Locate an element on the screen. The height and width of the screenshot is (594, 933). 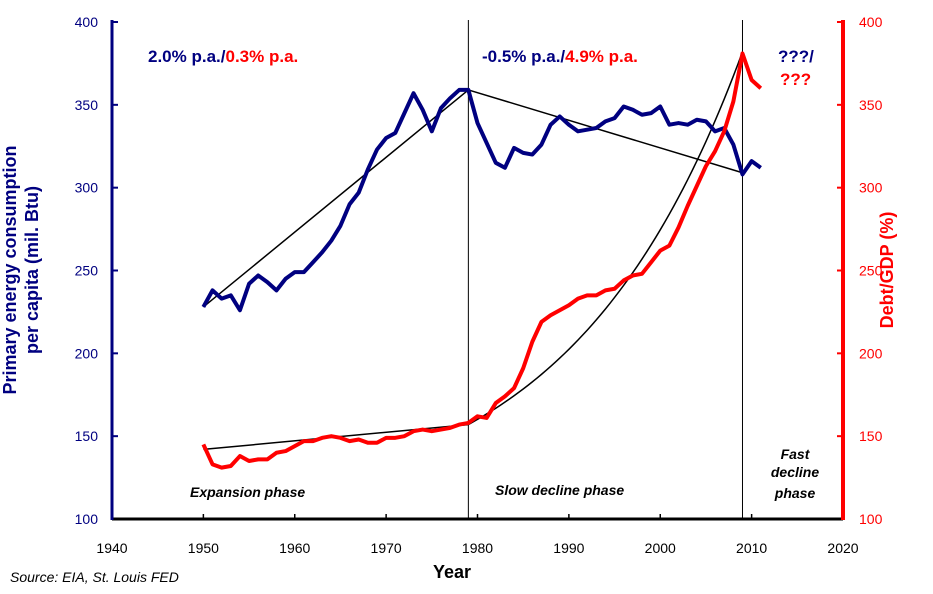
phase-fast-label-3: phase is located at coordinates (795, 493).